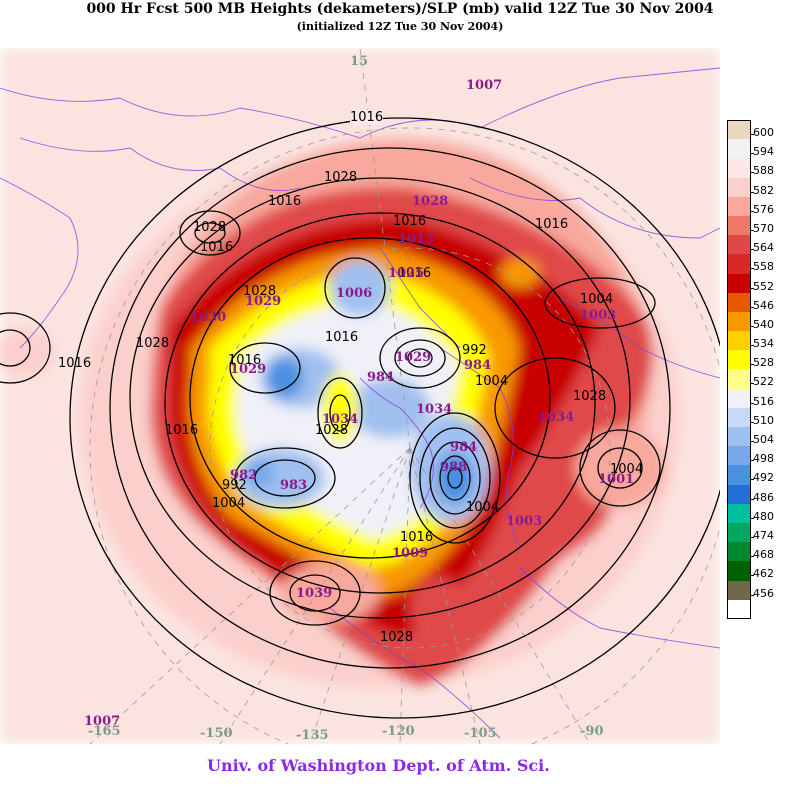  Describe the element at coordinates (763, 171) in the screenshot. I see `legend-label: 588` at that location.